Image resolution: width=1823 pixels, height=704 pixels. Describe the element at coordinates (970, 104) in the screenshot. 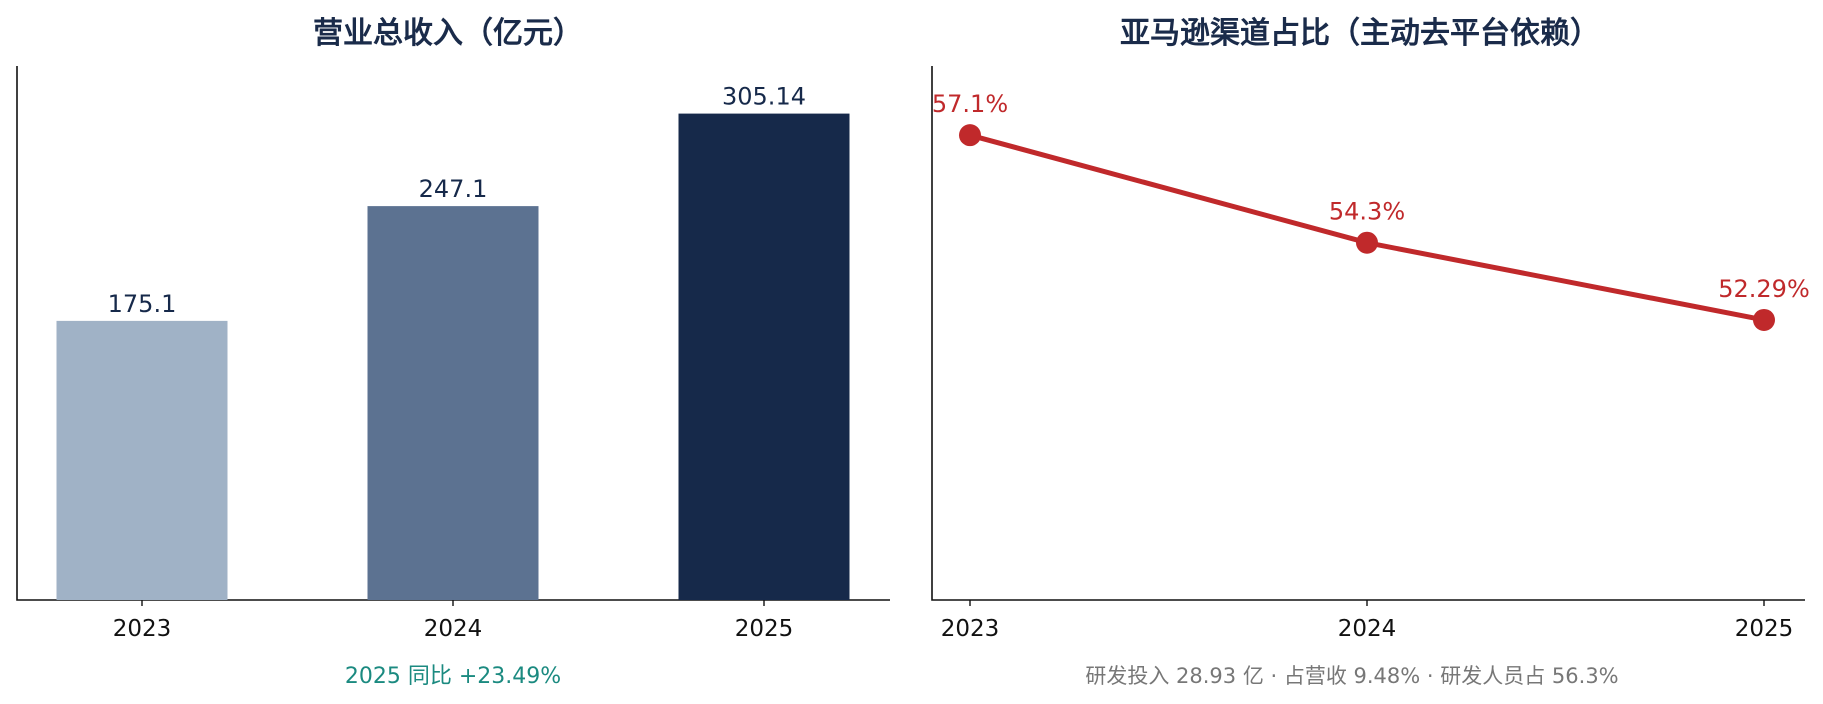

I see `amazon-share-value-label-2023: 57.1%` at that location.